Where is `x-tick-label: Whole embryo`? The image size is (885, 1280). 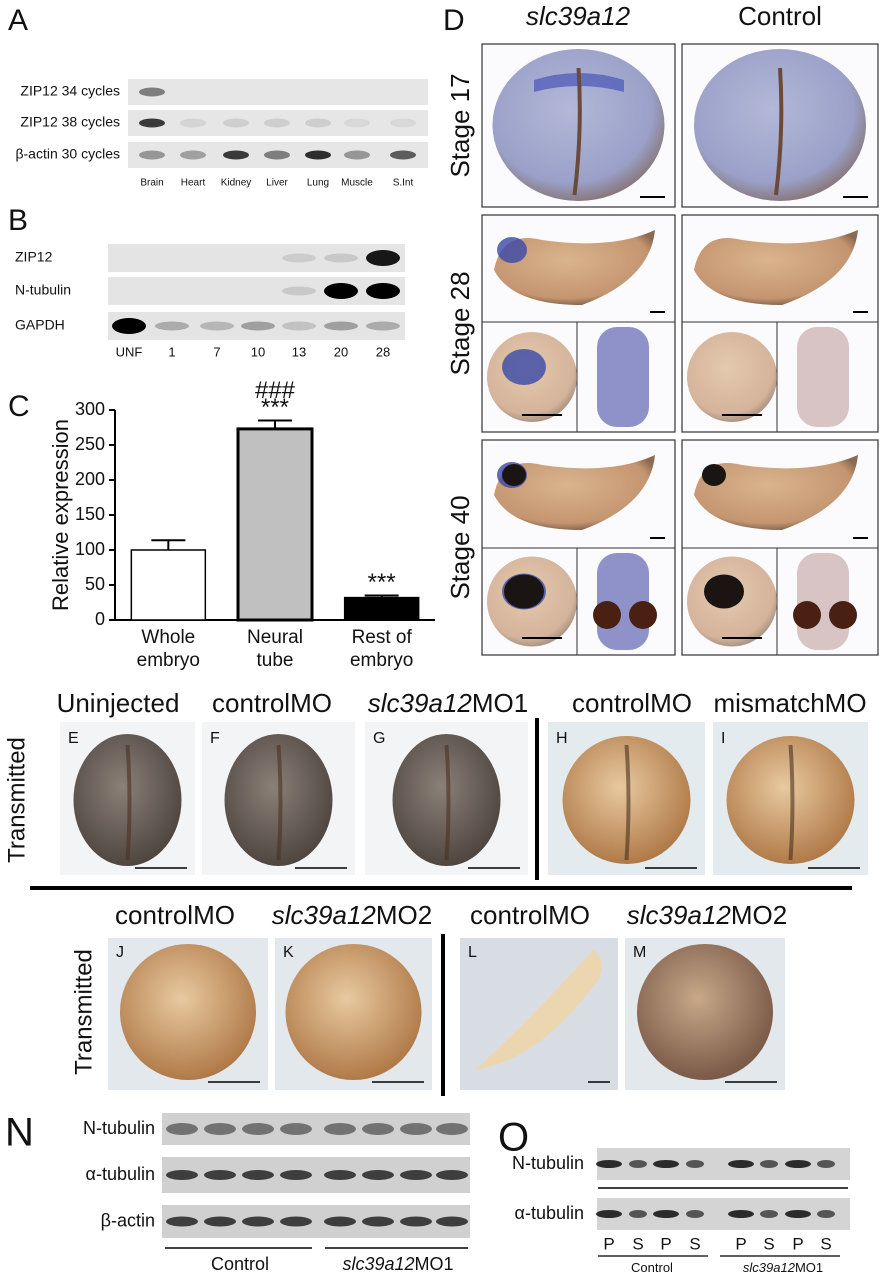
x-tick-label: Whole embryo is located at coordinates (168, 649).